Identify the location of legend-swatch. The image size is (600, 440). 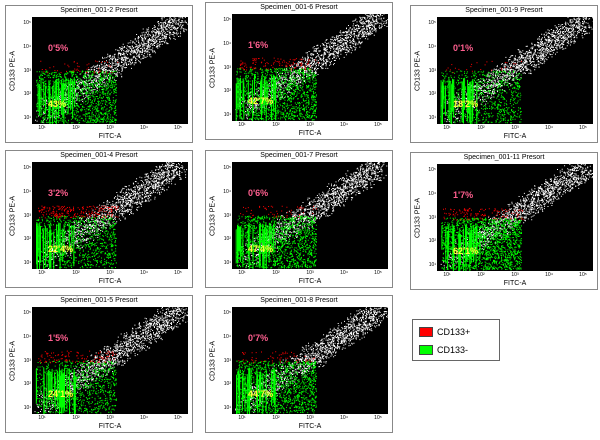
(426, 332).